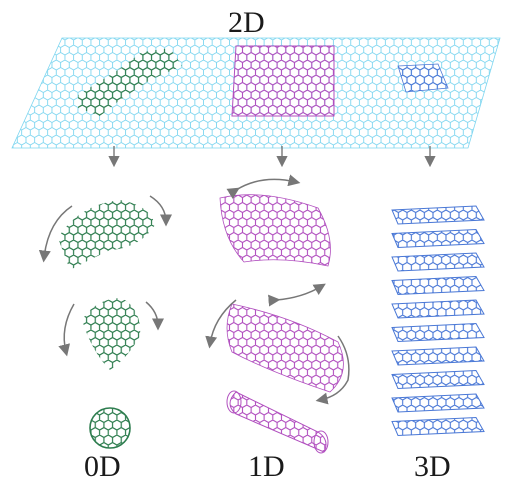  I want to click on rolling-sheet, so click(275, 240).